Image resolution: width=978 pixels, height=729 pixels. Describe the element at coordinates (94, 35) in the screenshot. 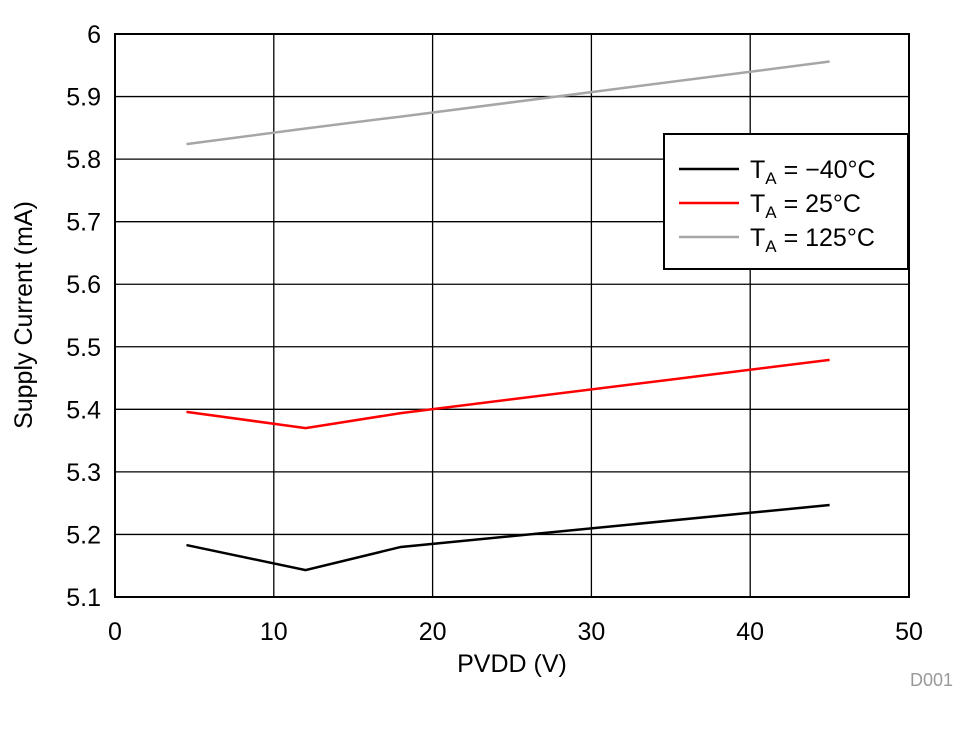

I see `y-tick-label: 6` at that location.